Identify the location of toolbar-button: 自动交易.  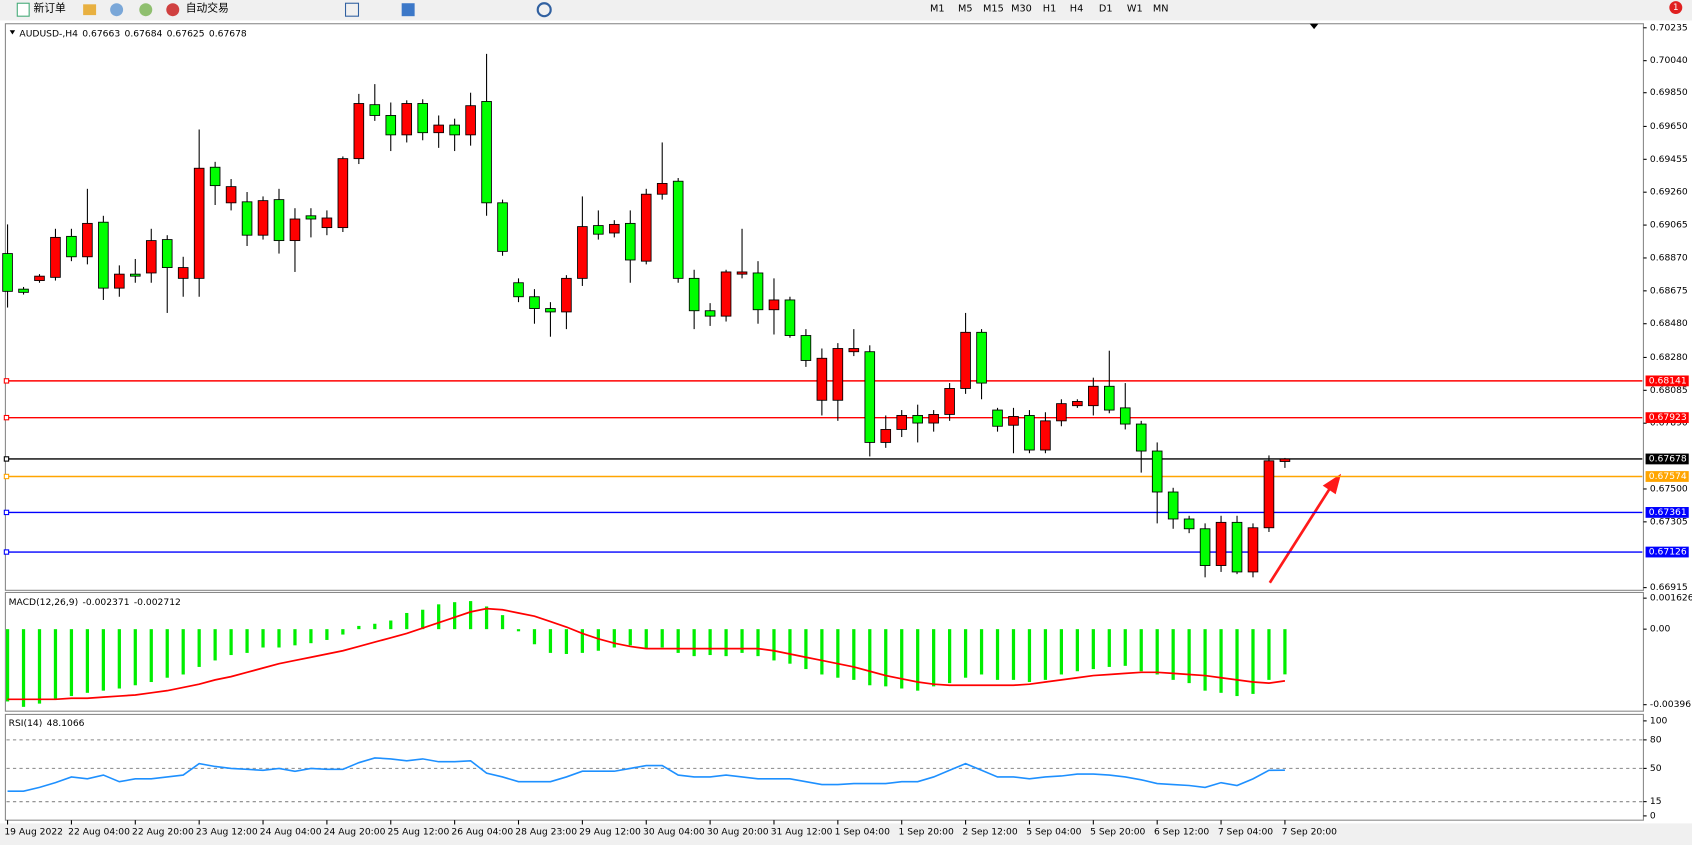
(207, 8).